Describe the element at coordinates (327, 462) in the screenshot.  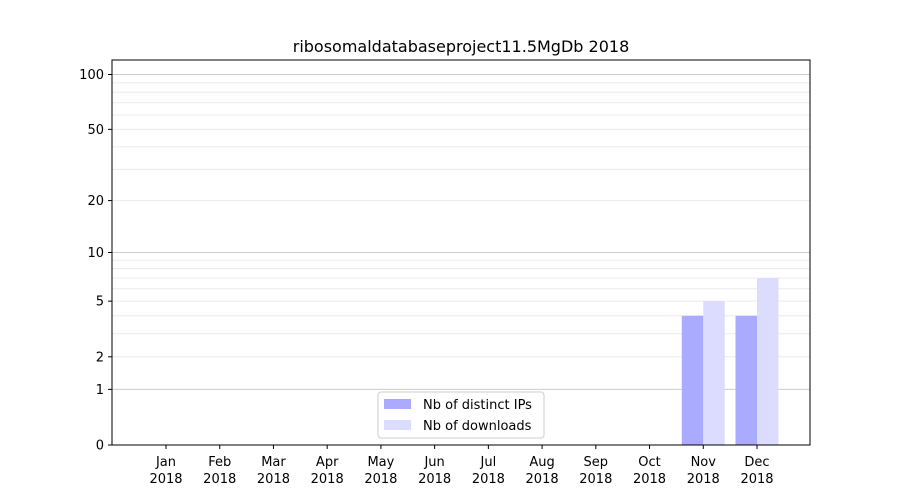
I see `x-tick-label-month: Apr` at that location.